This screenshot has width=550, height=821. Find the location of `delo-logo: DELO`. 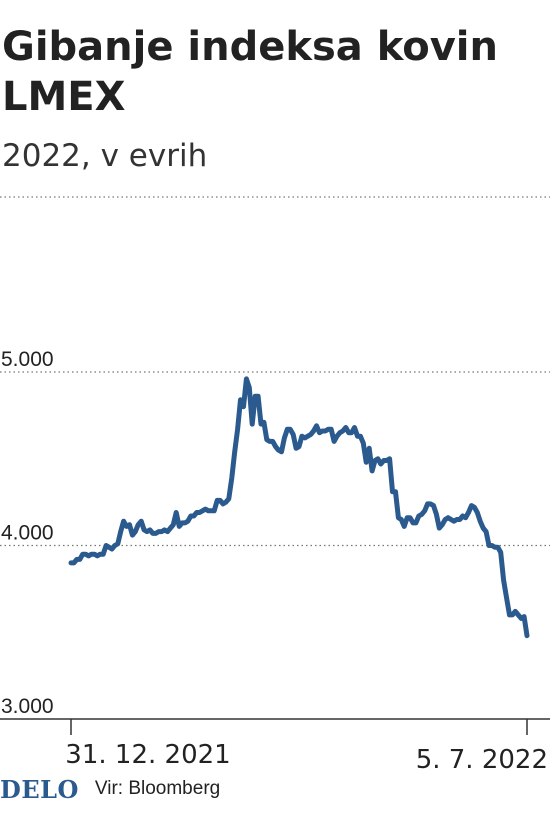

delo-logo: DELO is located at coordinates (39, 789).